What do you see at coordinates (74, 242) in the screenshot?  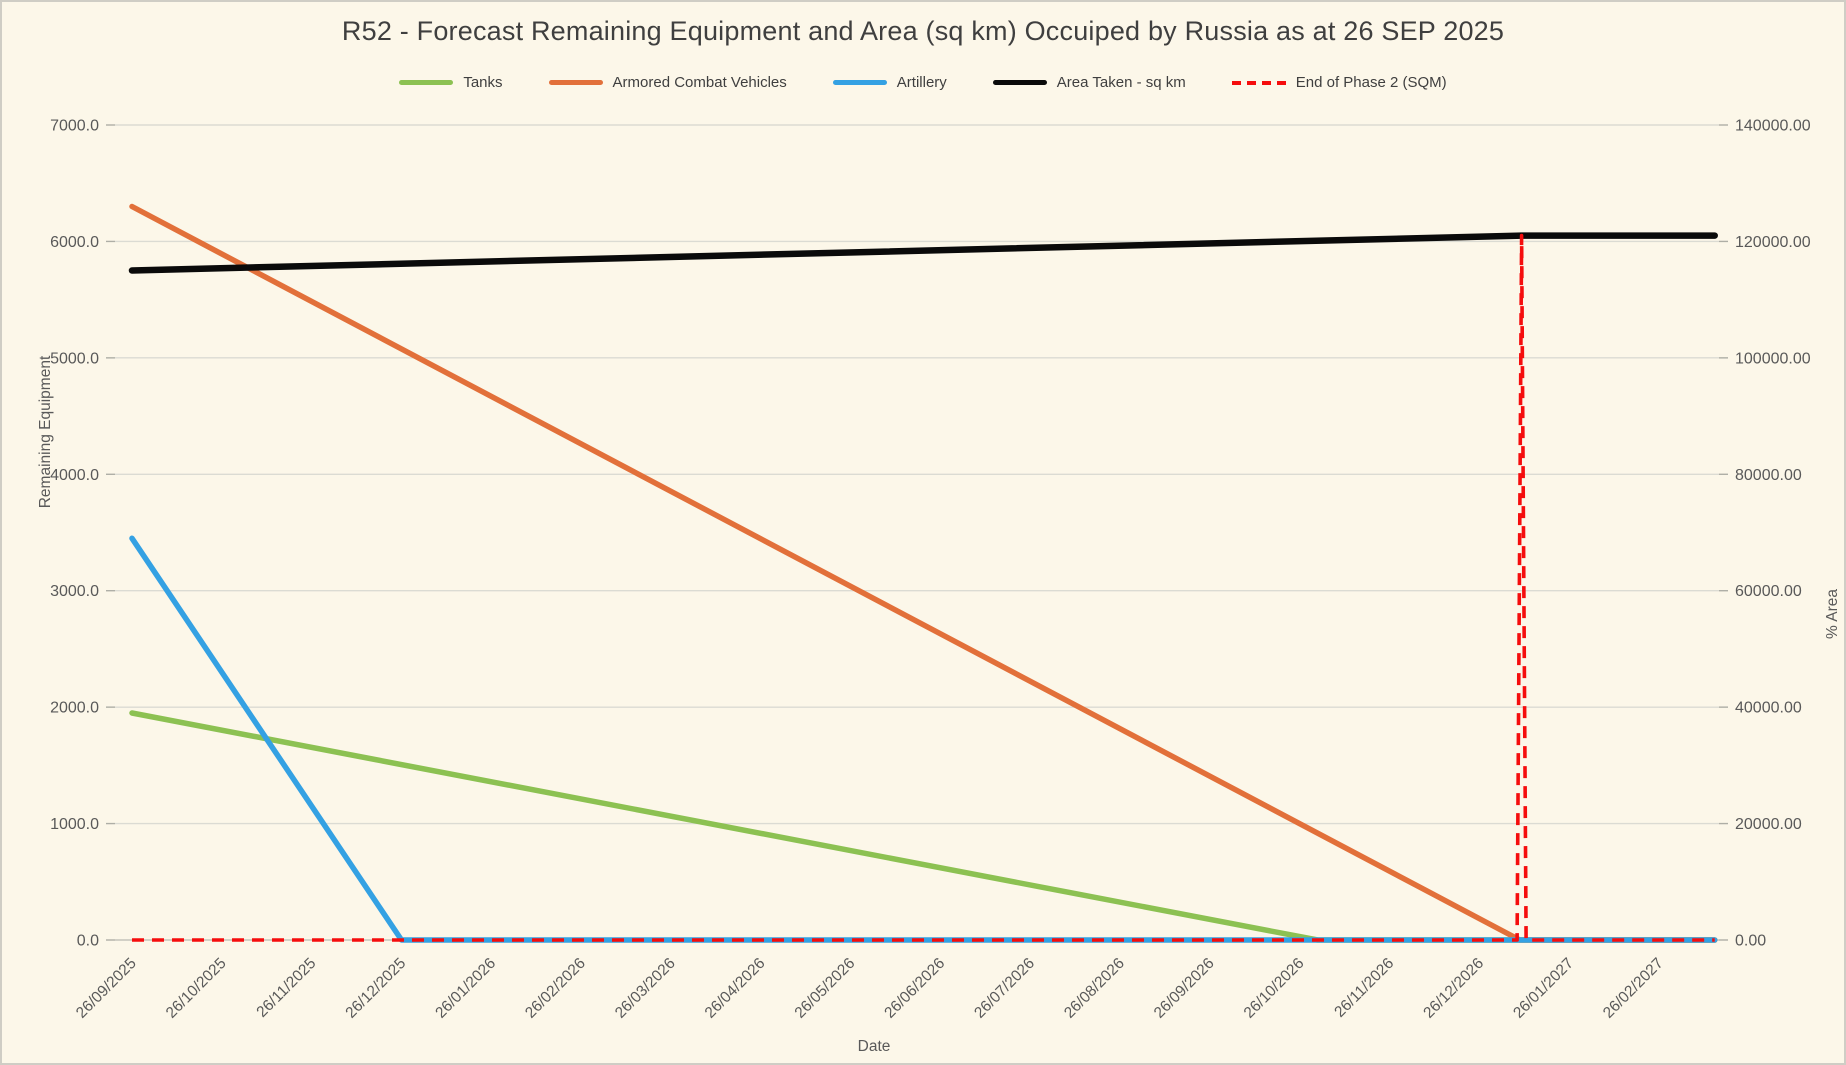 I see `y-left-tick-label: 6000.0` at bounding box center [74, 242].